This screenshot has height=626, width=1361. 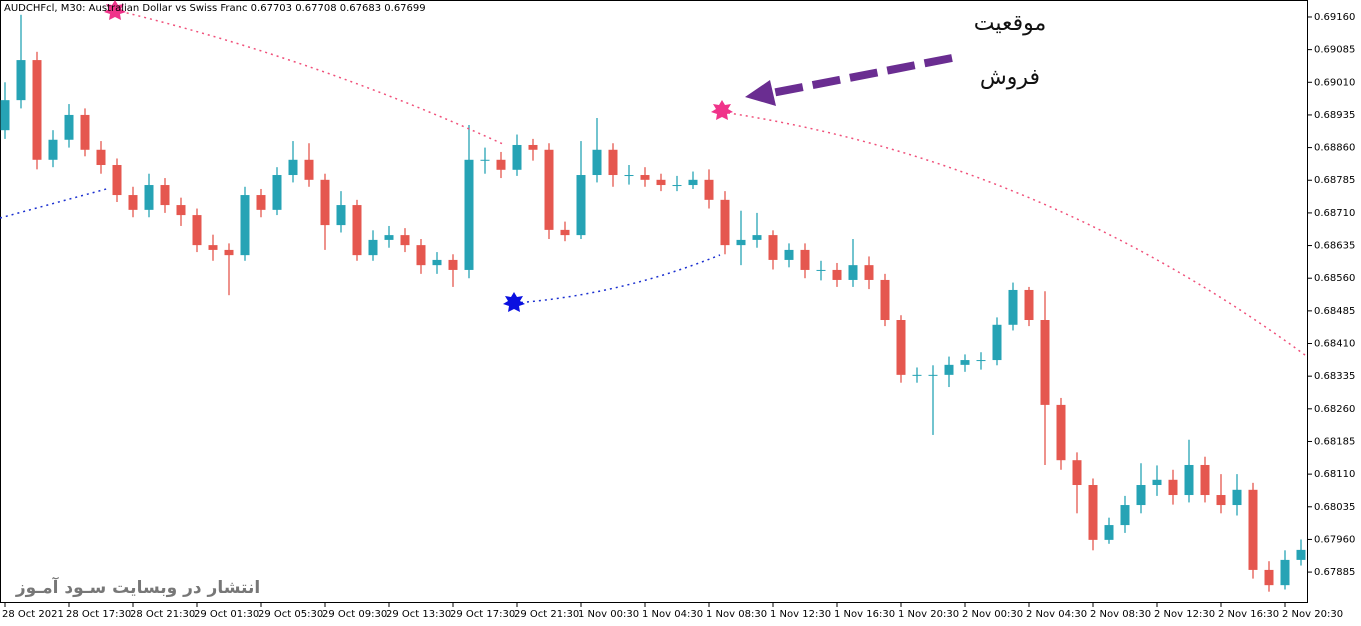 What do you see at coordinates (1334, 572) in the screenshot?
I see `y-tick-label: 0.67885` at bounding box center [1334, 572].